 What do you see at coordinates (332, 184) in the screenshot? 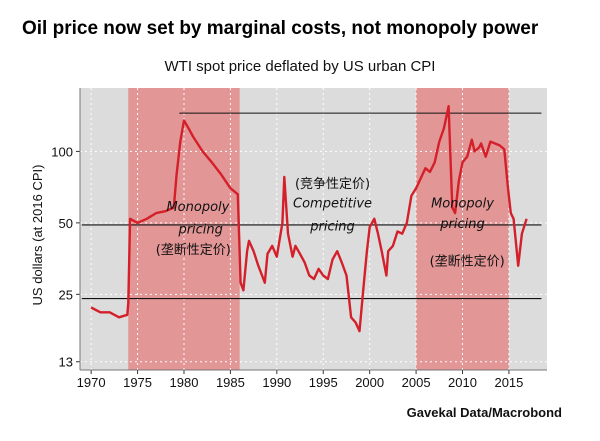
I see `annotation-4: (竞争性定价)` at bounding box center [332, 184].